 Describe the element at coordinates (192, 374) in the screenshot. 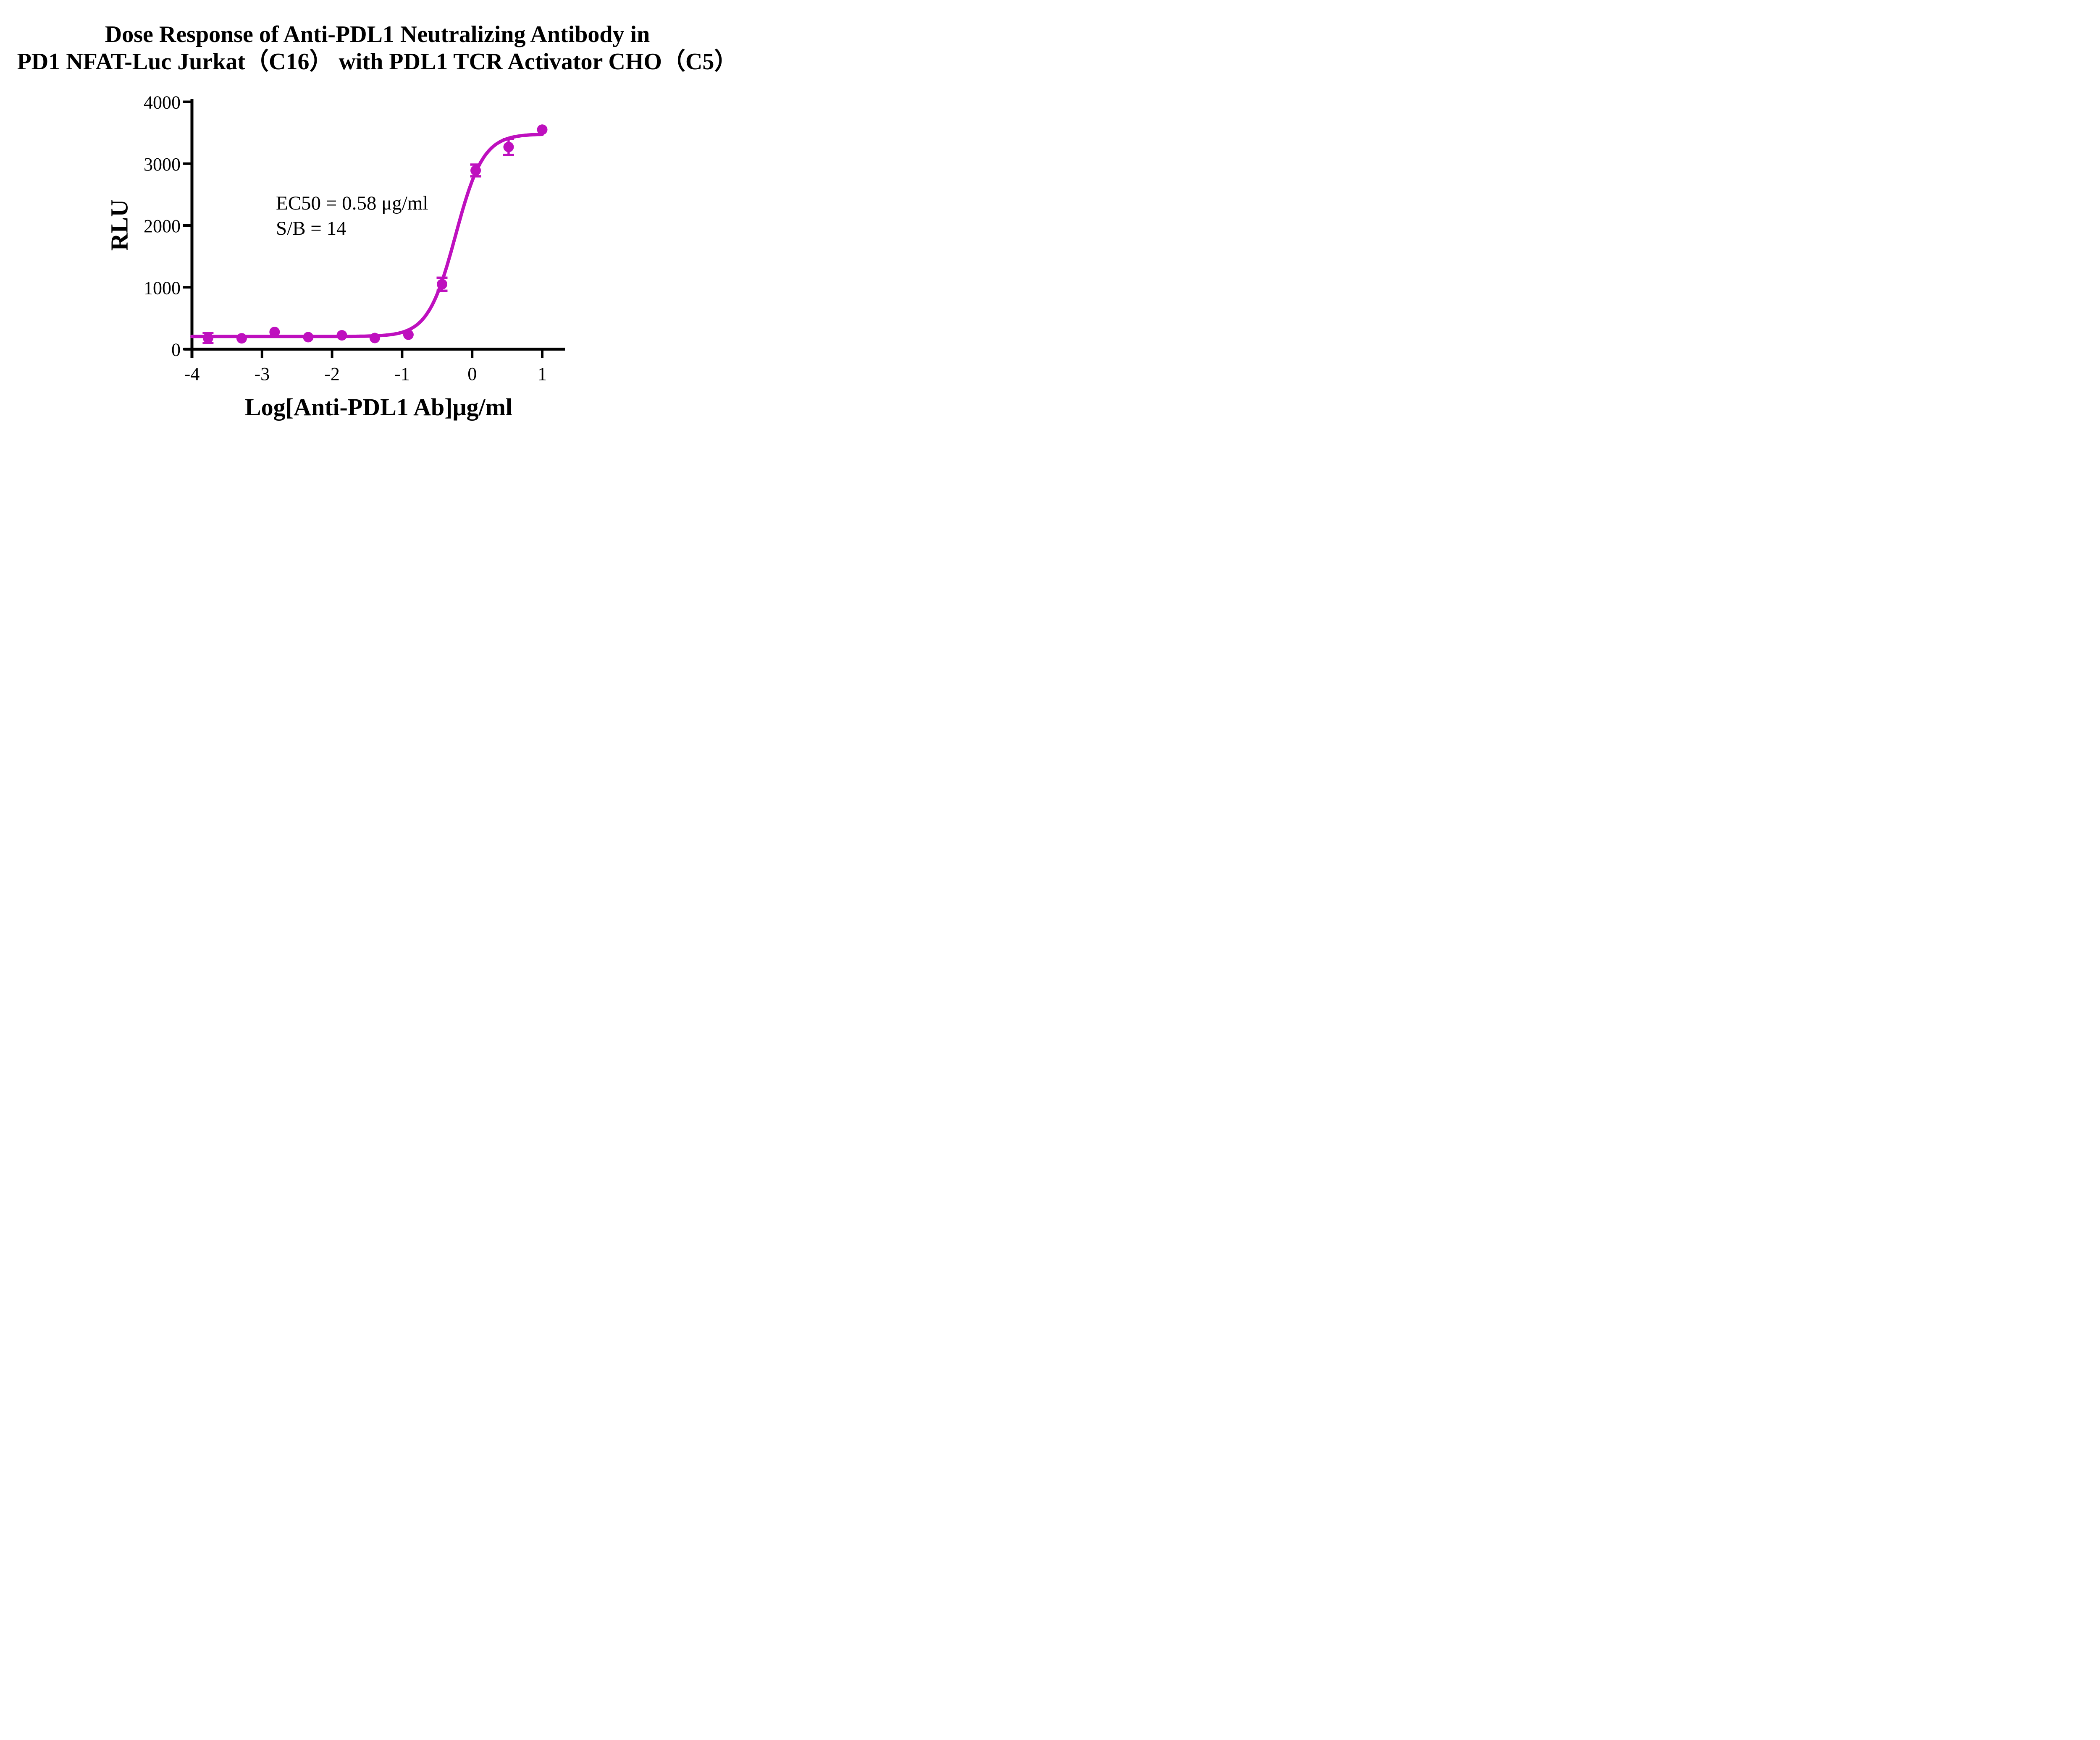

I see `x-tick-label: -4` at that location.